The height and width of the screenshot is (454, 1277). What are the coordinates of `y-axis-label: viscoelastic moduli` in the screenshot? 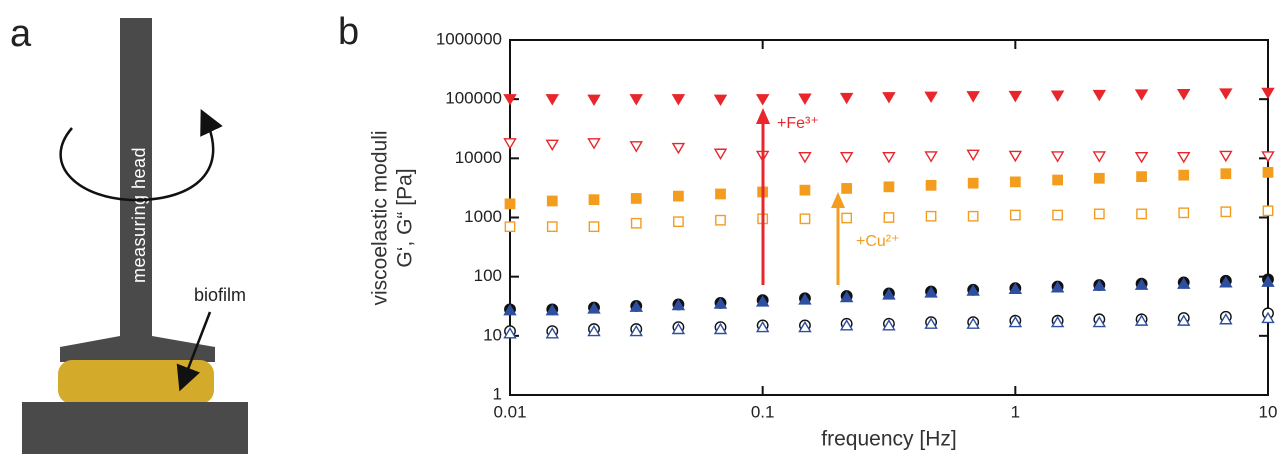 It's located at (380, 217).